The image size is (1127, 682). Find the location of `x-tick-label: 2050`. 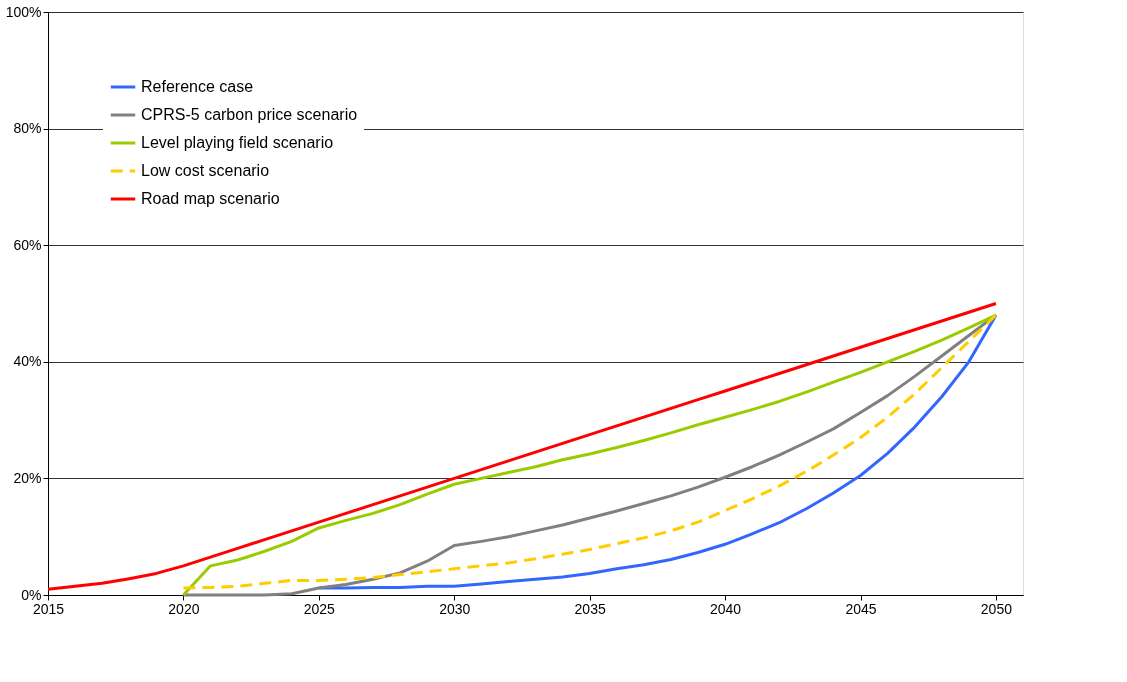

x-tick-label: 2050 is located at coordinates (996, 608).